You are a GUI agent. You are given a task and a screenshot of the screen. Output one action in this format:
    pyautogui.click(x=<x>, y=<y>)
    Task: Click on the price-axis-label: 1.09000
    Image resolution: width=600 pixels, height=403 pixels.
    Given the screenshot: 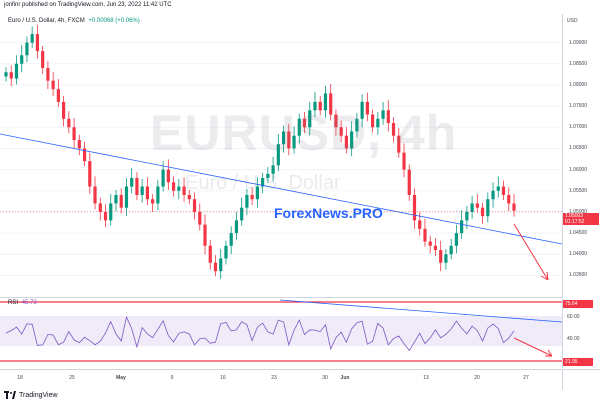 What is the action you would take?
    pyautogui.click(x=578, y=42)
    